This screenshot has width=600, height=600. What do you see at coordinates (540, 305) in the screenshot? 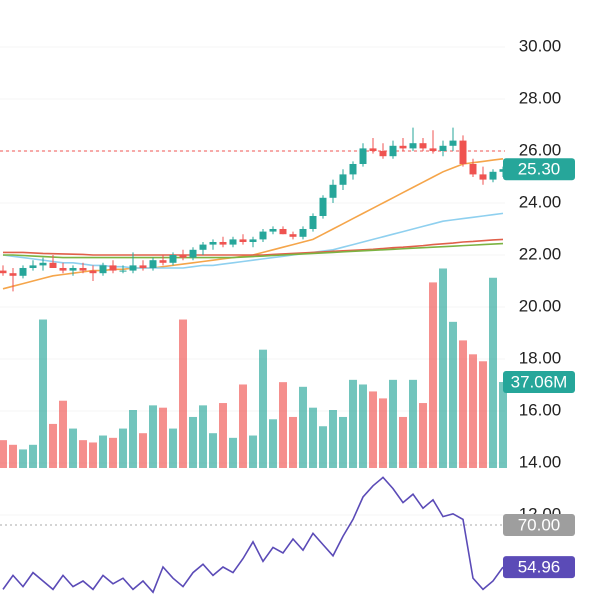
I see `y-tick-label: 20.00` at bounding box center [540, 305].